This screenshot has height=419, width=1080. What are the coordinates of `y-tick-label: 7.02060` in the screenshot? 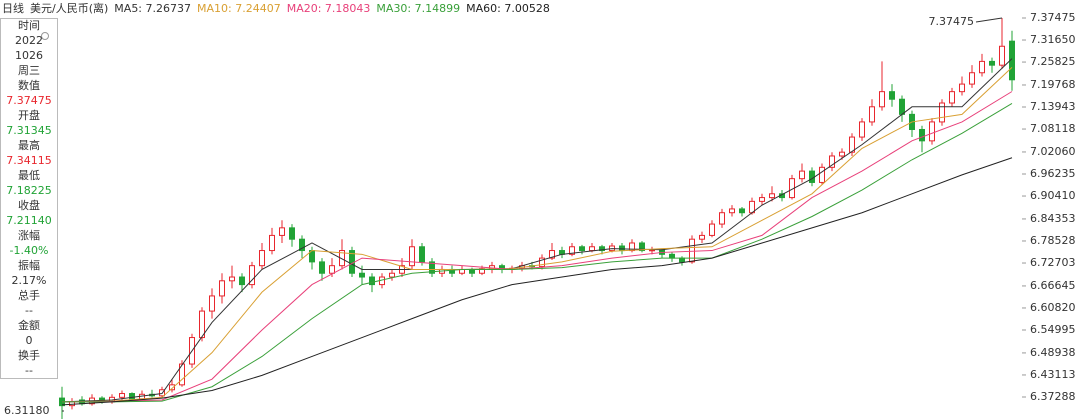 It's located at (1053, 151).